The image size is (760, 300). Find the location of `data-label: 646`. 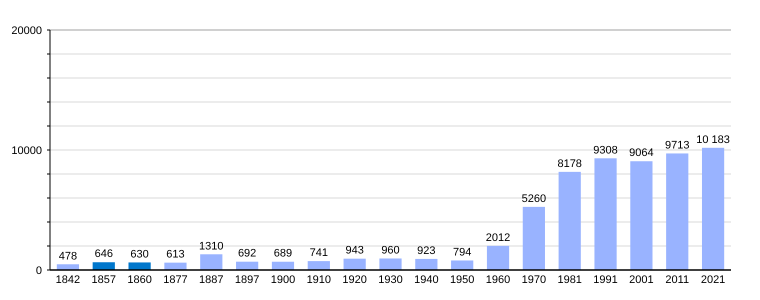

data-label: 646 is located at coordinates (103, 254).